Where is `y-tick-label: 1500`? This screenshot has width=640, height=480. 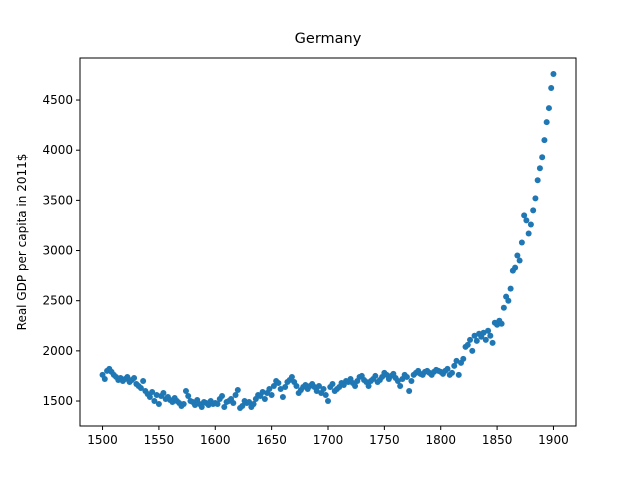
y-tick-label: 1500 is located at coordinates (57, 401).